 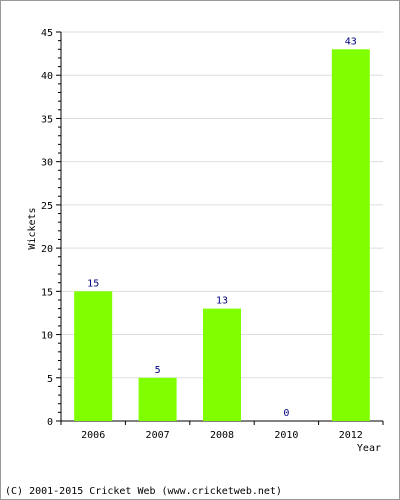 I want to click on x-tick-label: 2010, so click(x=286, y=435).